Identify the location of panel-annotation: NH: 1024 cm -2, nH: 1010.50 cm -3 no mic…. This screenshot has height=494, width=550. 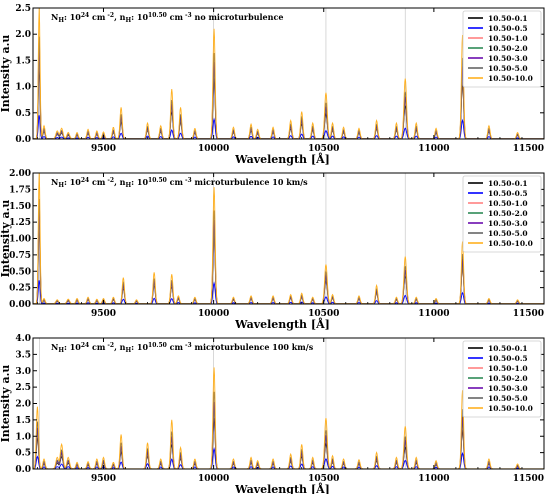
(167, 18).